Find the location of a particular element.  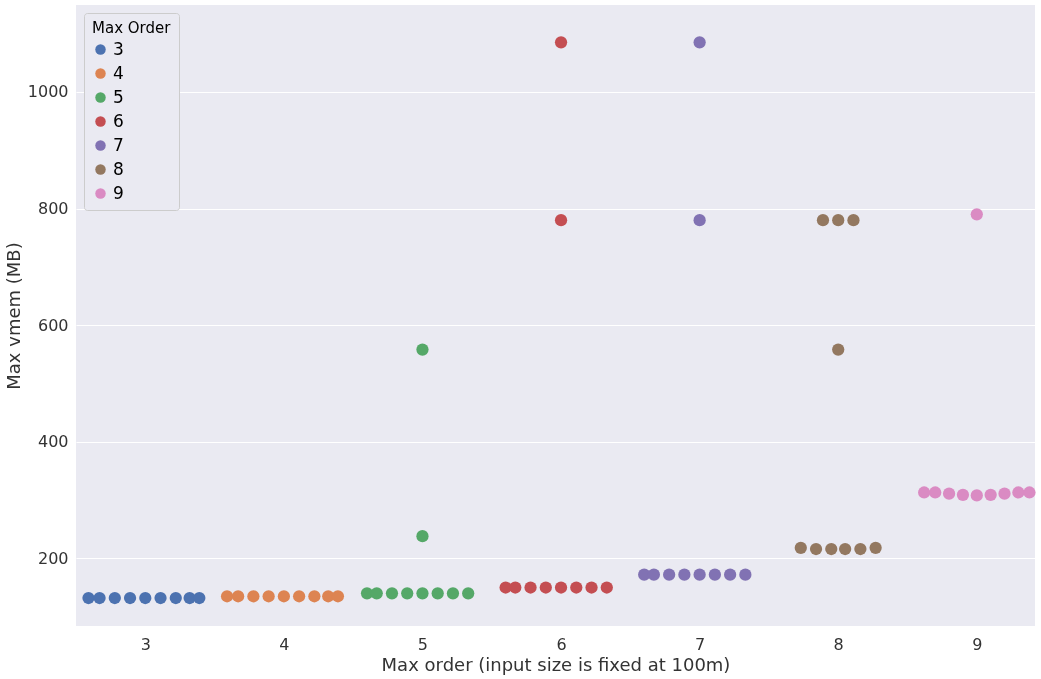

x-tick-label: 6 is located at coordinates (561, 644).